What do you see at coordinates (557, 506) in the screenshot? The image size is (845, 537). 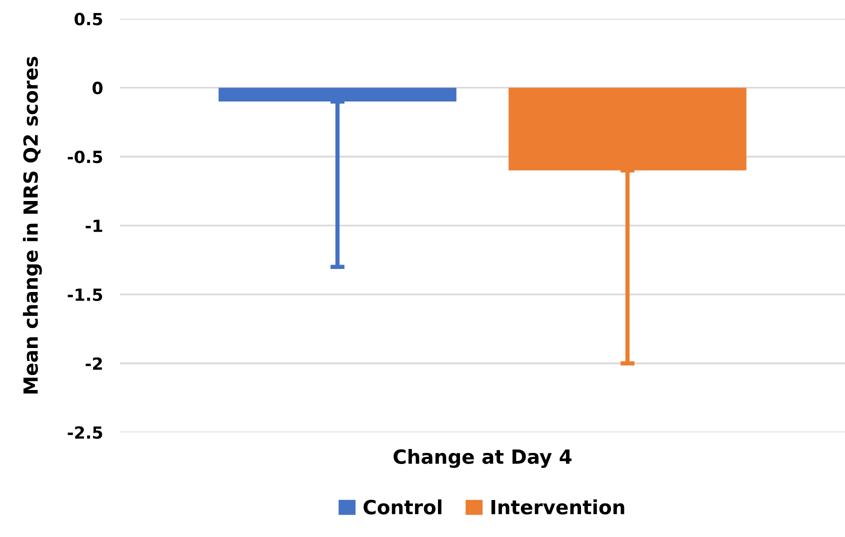 I see `legend-label: Intervention` at bounding box center [557, 506].